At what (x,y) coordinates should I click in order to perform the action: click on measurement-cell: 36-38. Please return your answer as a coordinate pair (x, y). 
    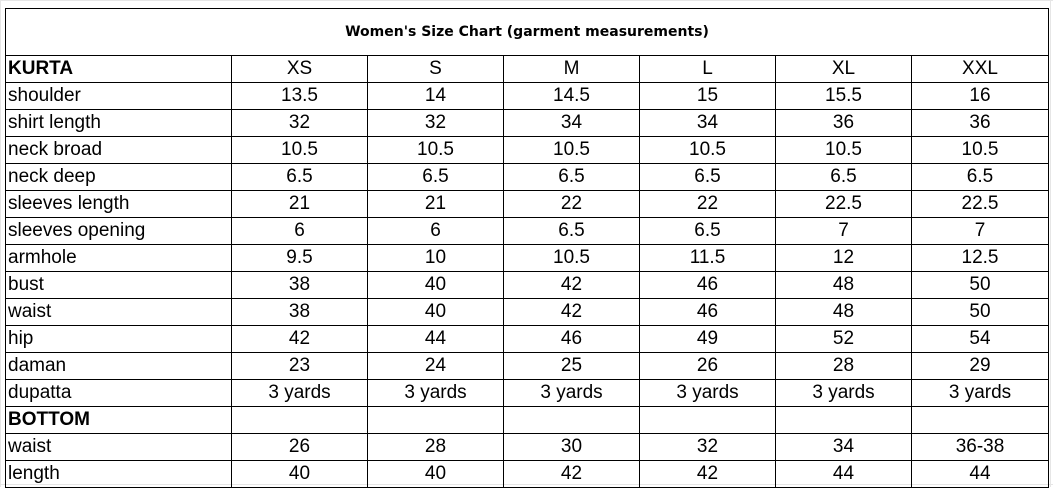
    Looking at the image, I should click on (980, 447).